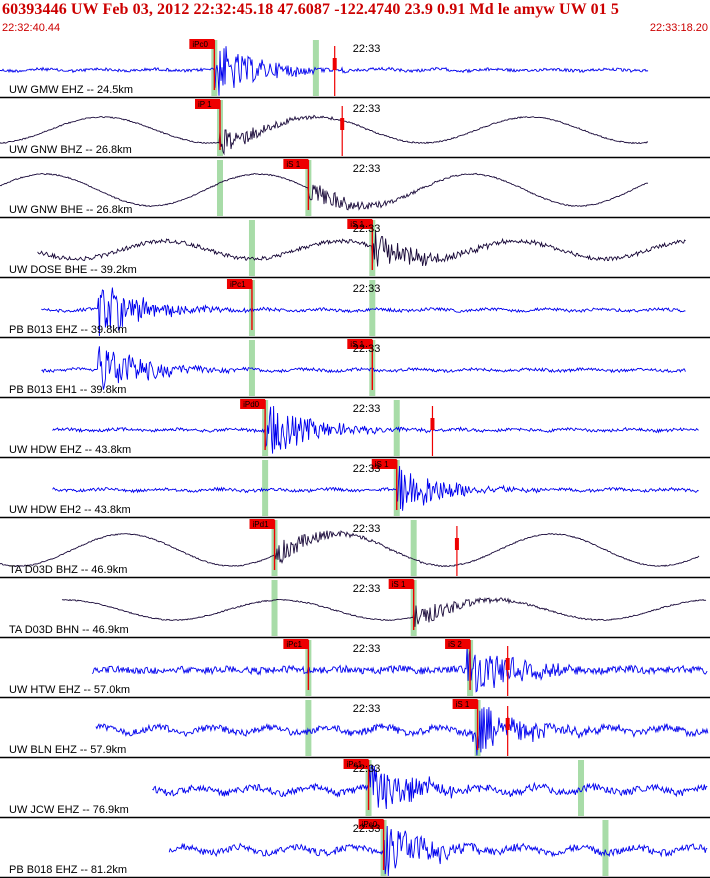 Image resolution: width=710 pixels, height=878 pixels. Describe the element at coordinates (70, 450) in the screenshot. I see `station-label: UW HDW EHZ -- 43.8km` at that location.